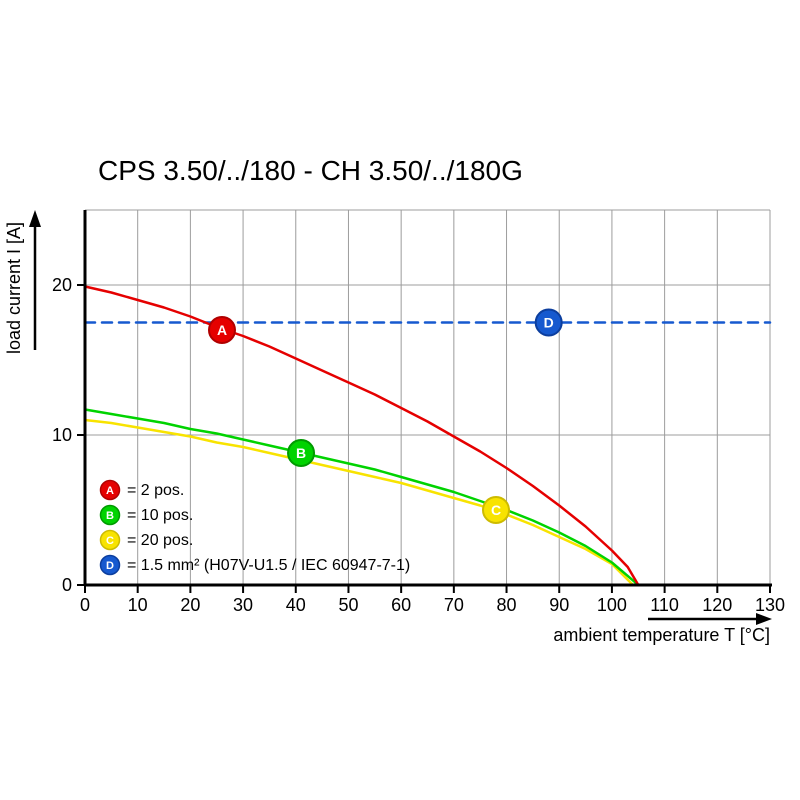 This screenshot has height=800, width=800. What do you see at coordinates (67, 585) in the screenshot?
I see `y-tick-label: 0` at bounding box center [67, 585].